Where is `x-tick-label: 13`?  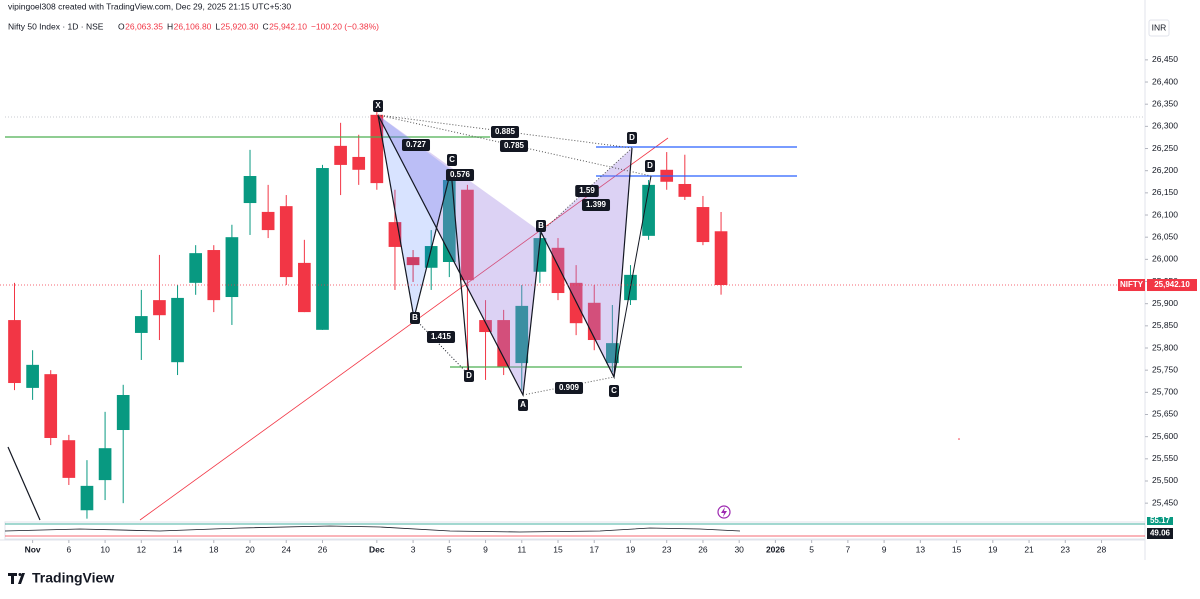 x-tick-label: 13 is located at coordinates (921, 549).